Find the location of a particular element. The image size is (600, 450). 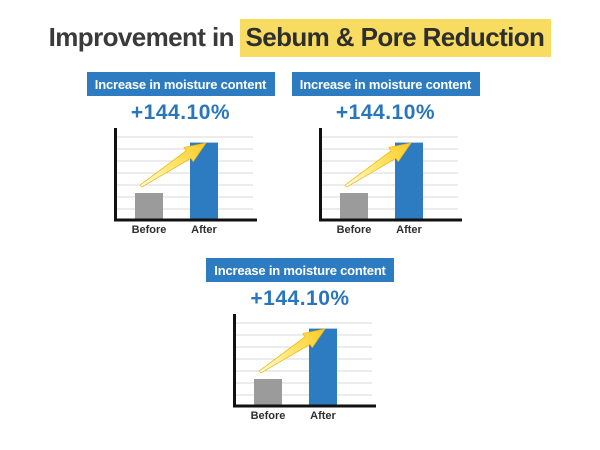

chart-panel-1: Increase in moisture content +144.10% is located at coordinates (180, 156).